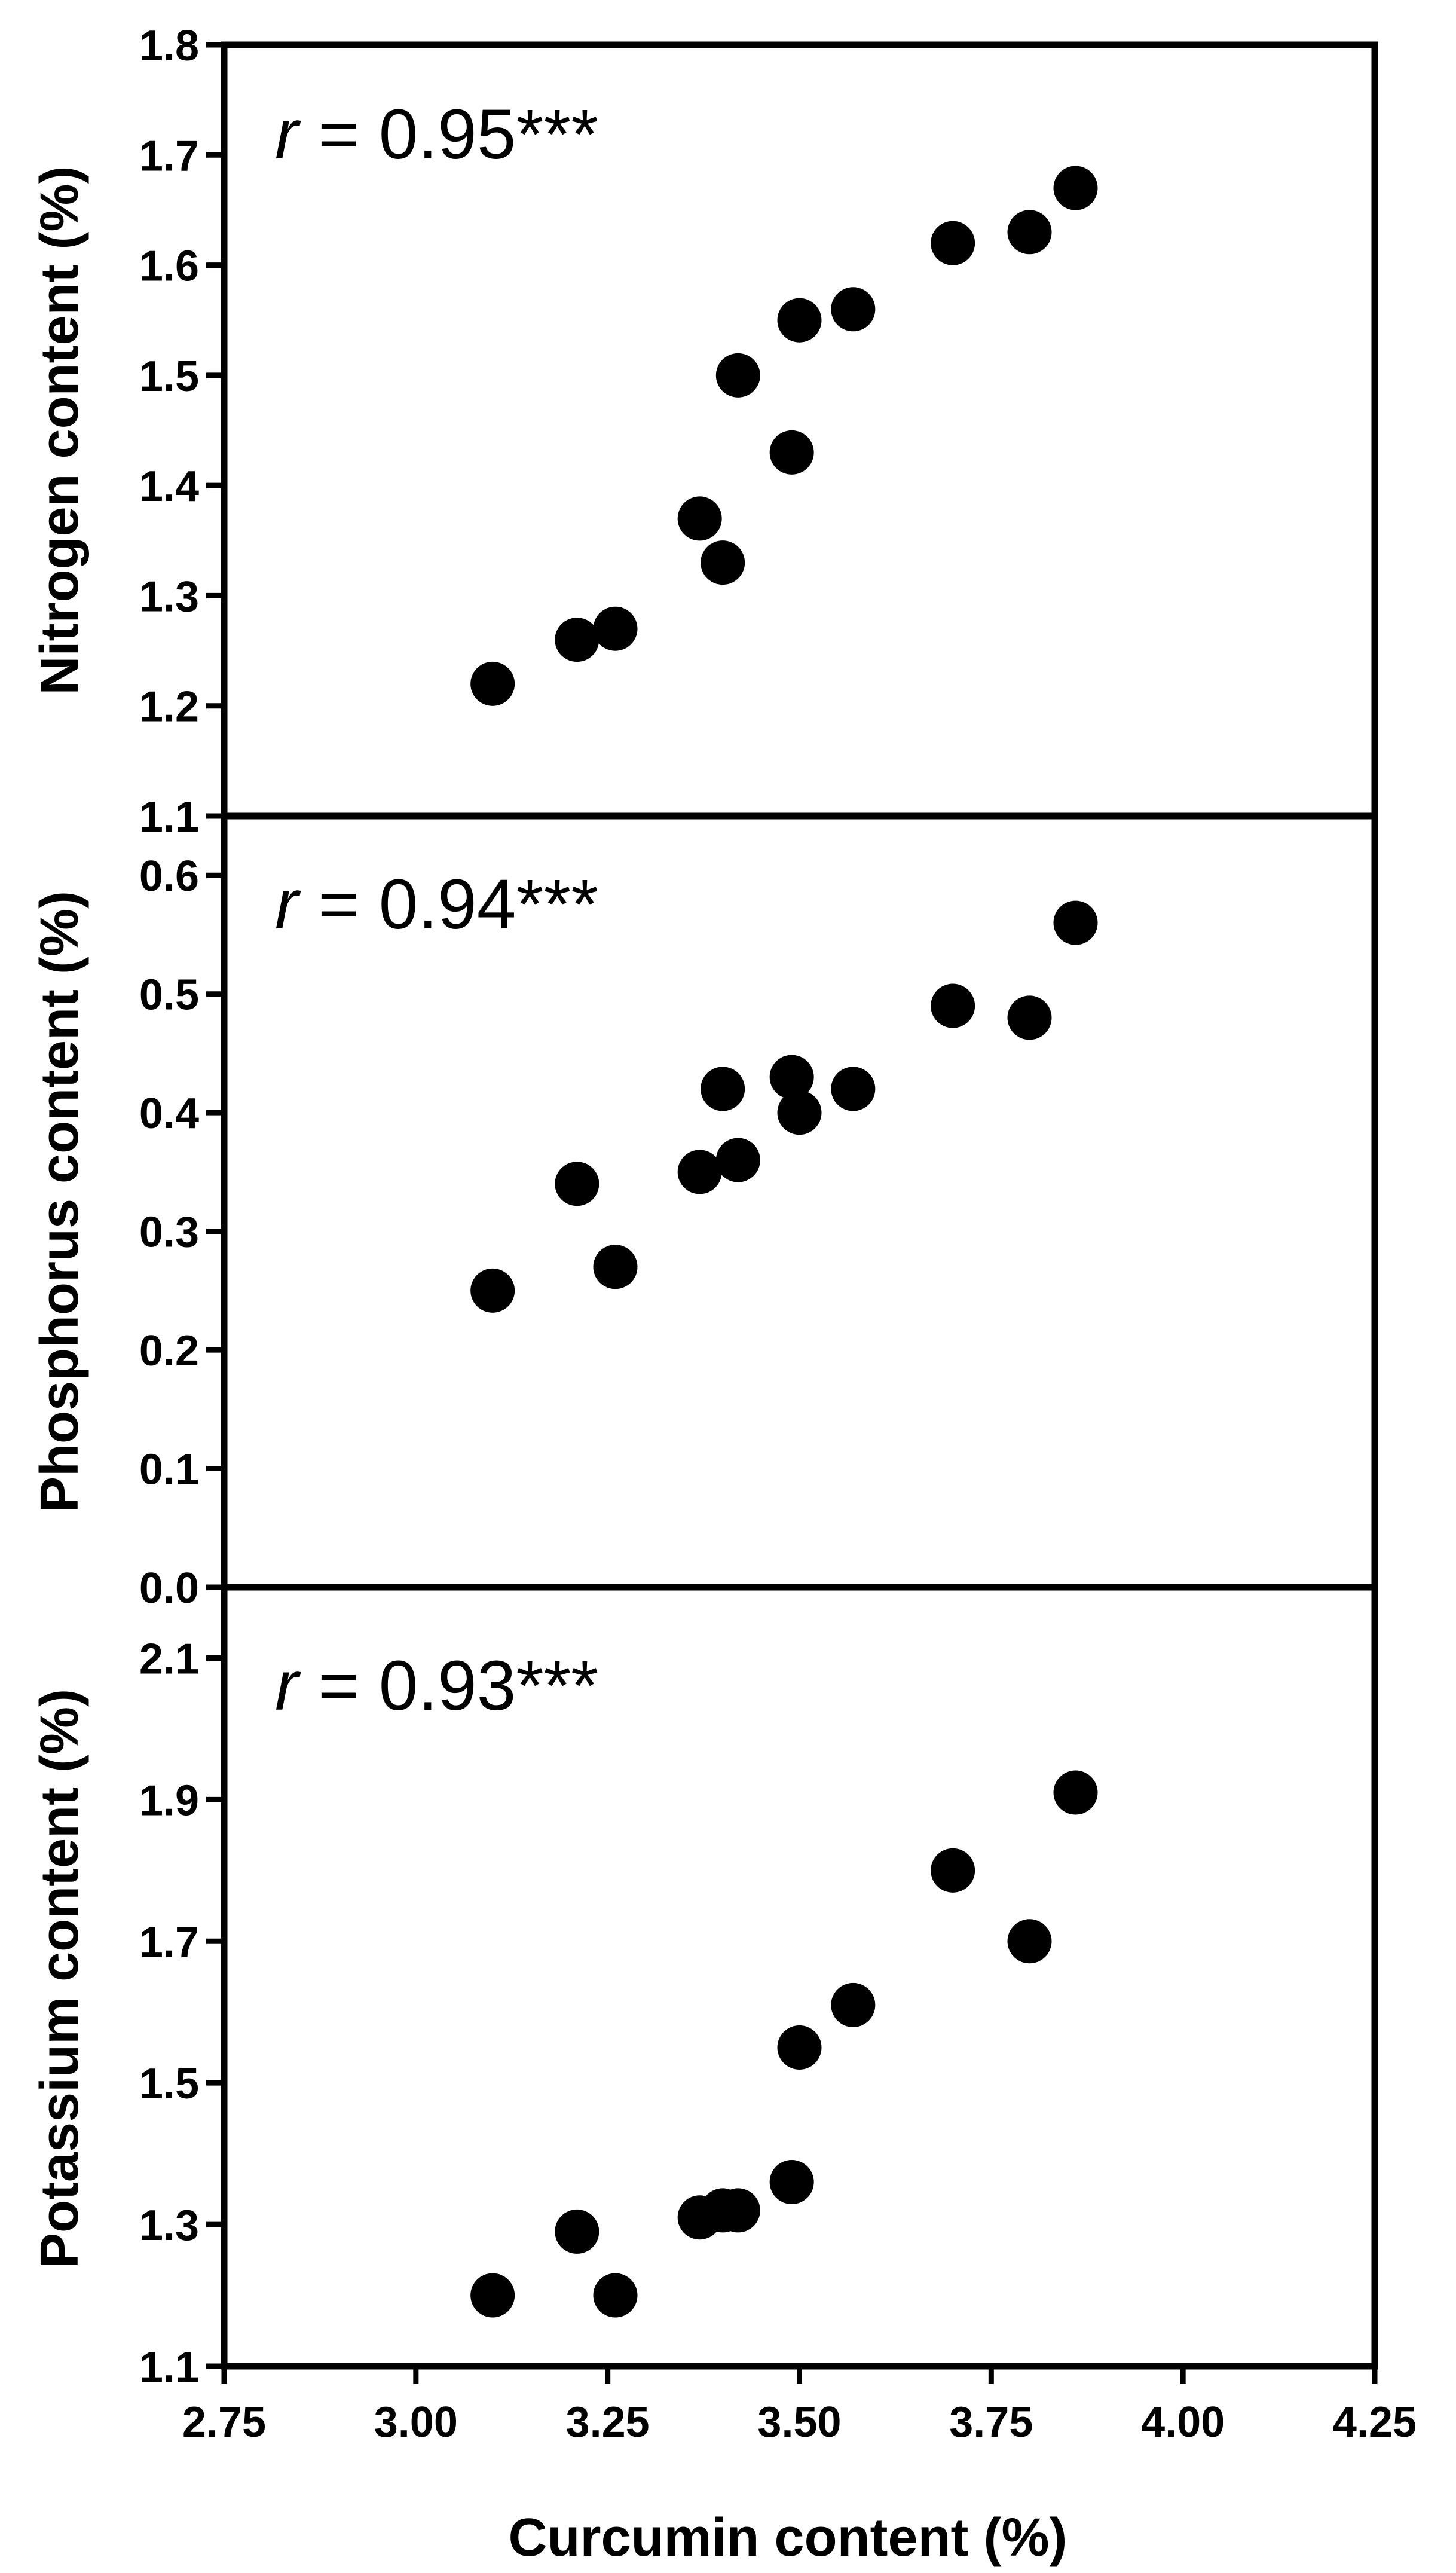  What do you see at coordinates (991, 2422) in the screenshot?
I see `x-tick-label: 3.75` at bounding box center [991, 2422].